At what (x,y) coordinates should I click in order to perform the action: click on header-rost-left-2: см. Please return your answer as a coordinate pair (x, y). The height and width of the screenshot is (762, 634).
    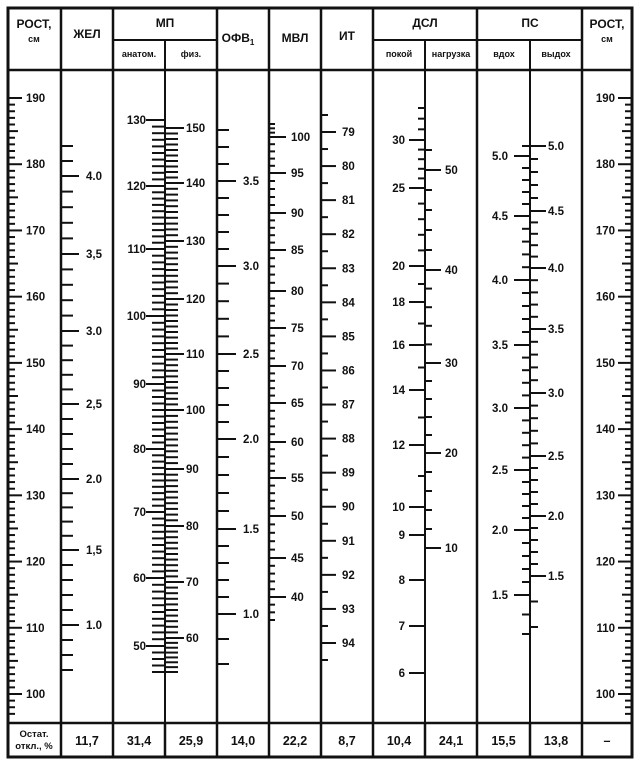
    Looking at the image, I should click on (34, 39).